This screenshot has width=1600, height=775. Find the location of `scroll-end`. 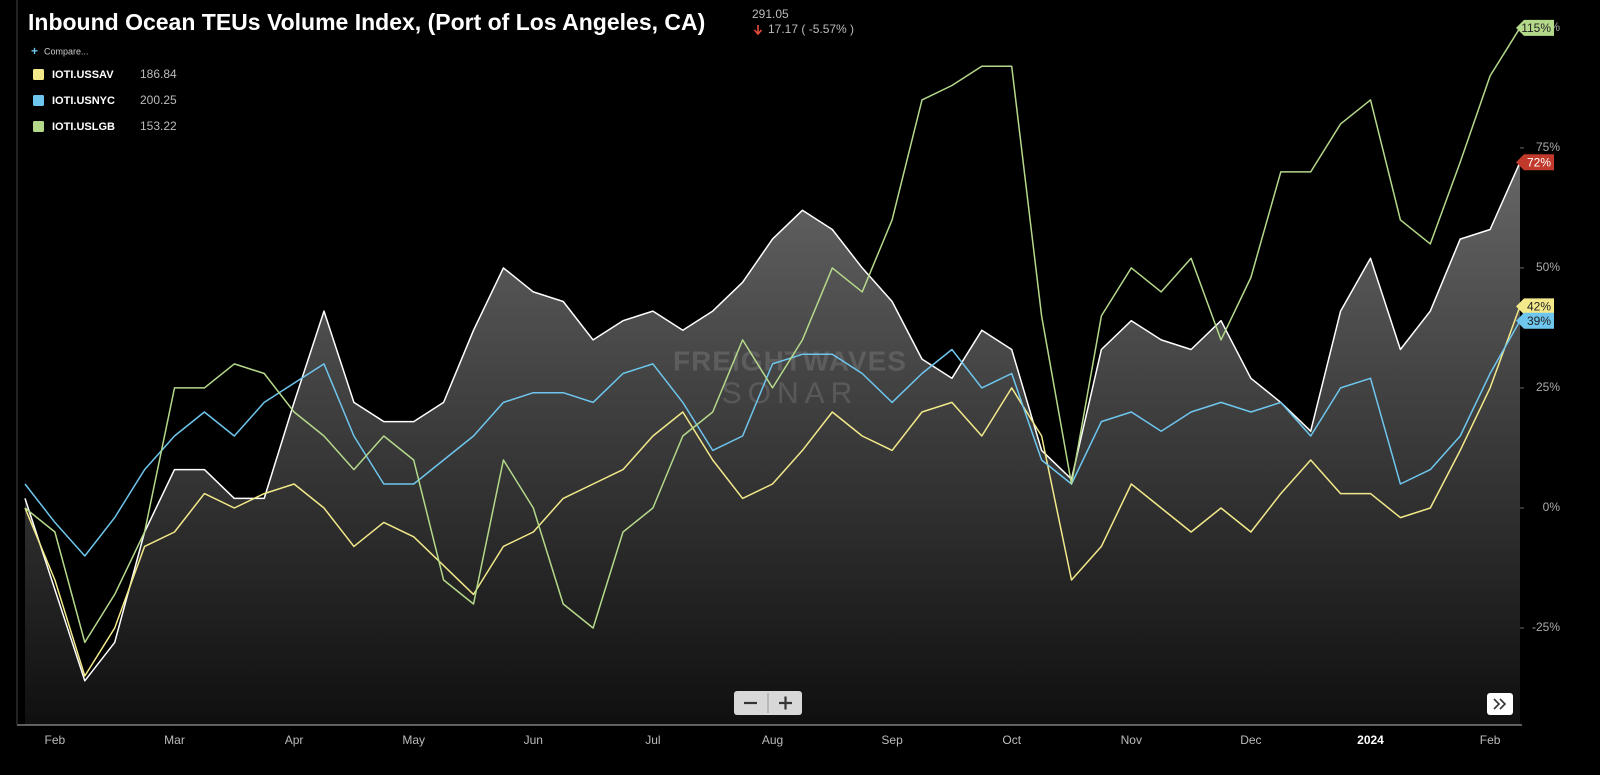

scroll-end is located at coordinates (1500, 704).